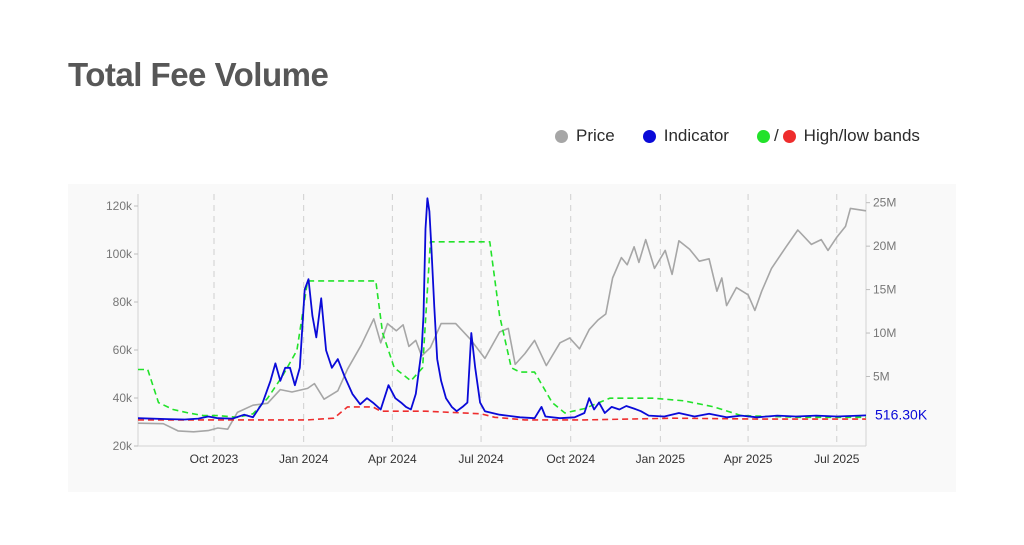 This screenshot has width=1024, height=545. I want to click on legend-label-indicator: Indicator, so click(696, 135).